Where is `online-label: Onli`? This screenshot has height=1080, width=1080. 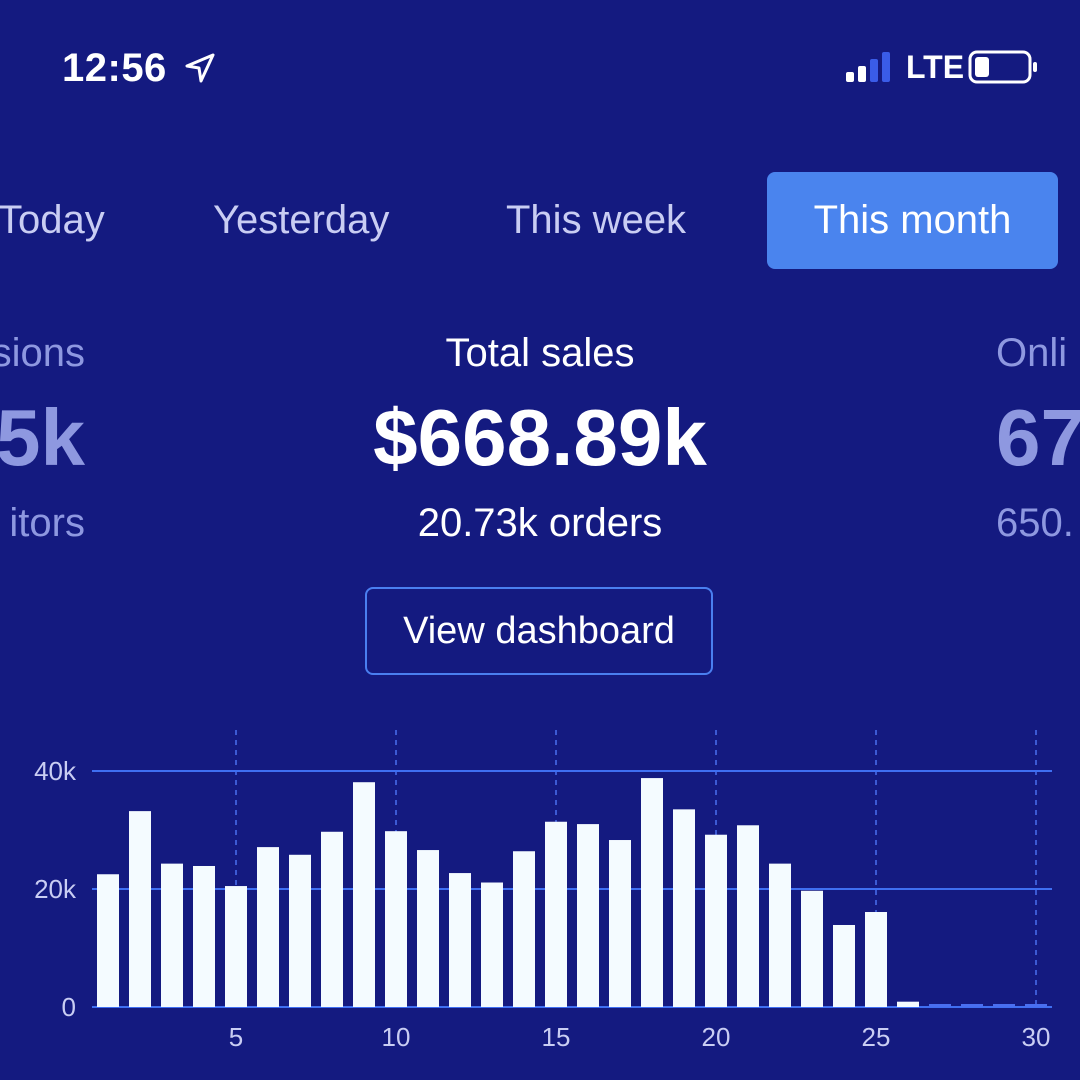 online-label: Onli is located at coordinates (1032, 353).